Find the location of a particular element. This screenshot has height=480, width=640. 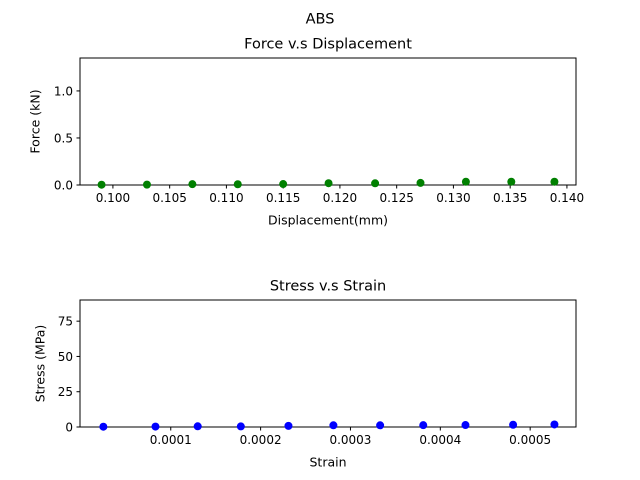

chart1-xtick-label: 0.140 is located at coordinates (567, 198).